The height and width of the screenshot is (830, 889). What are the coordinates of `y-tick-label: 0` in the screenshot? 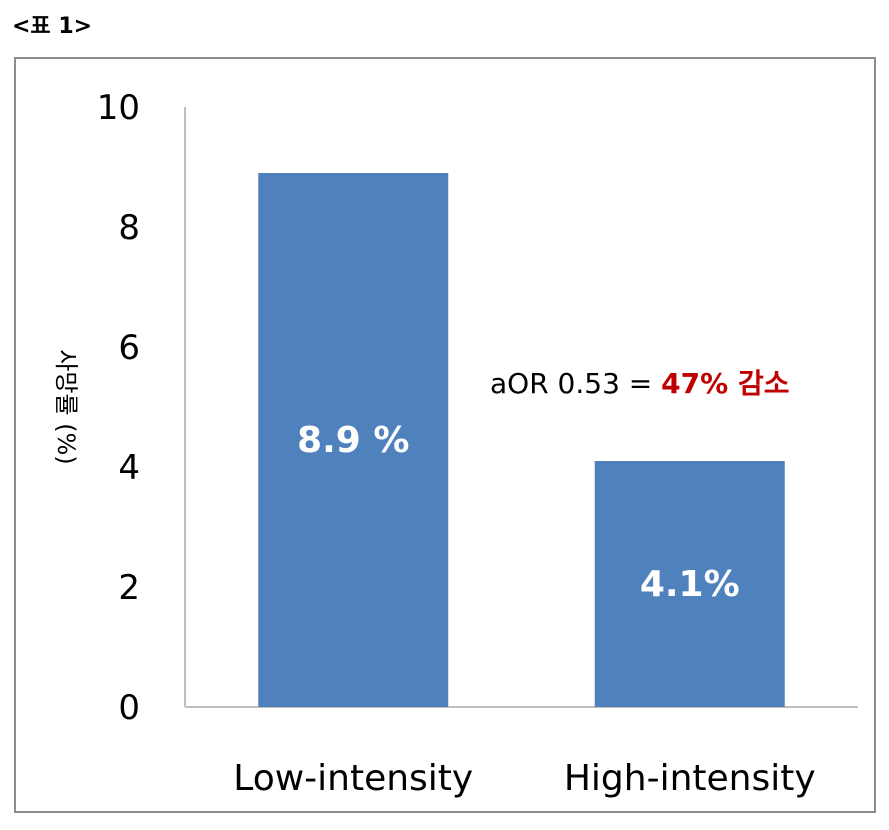 It's located at (129, 708).